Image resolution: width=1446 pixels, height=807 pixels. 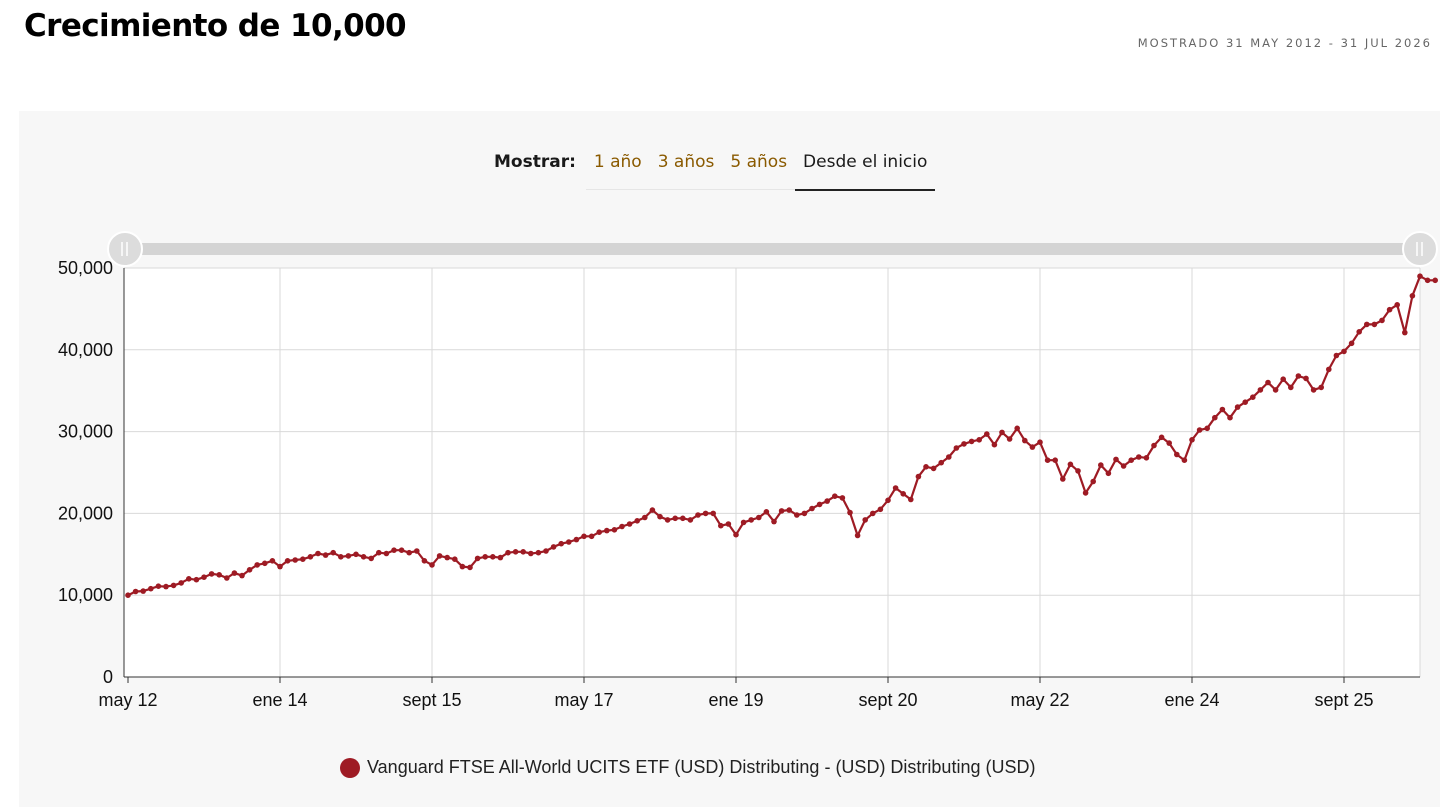 I want to click on tab-5-years: 5 años, so click(x=759, y=162).